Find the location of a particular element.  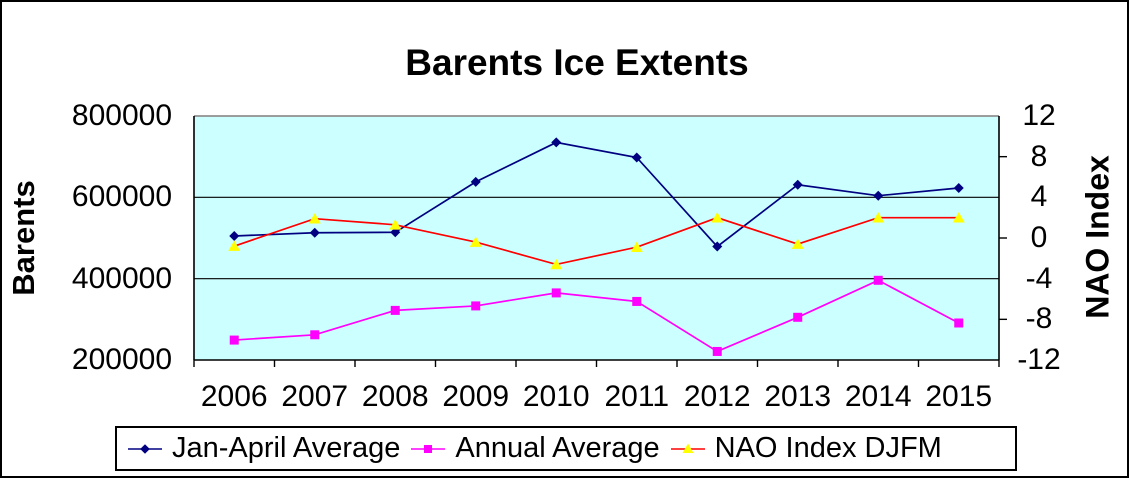

legend-entry-annual: Annual Average is located at coordinates (535, 448).